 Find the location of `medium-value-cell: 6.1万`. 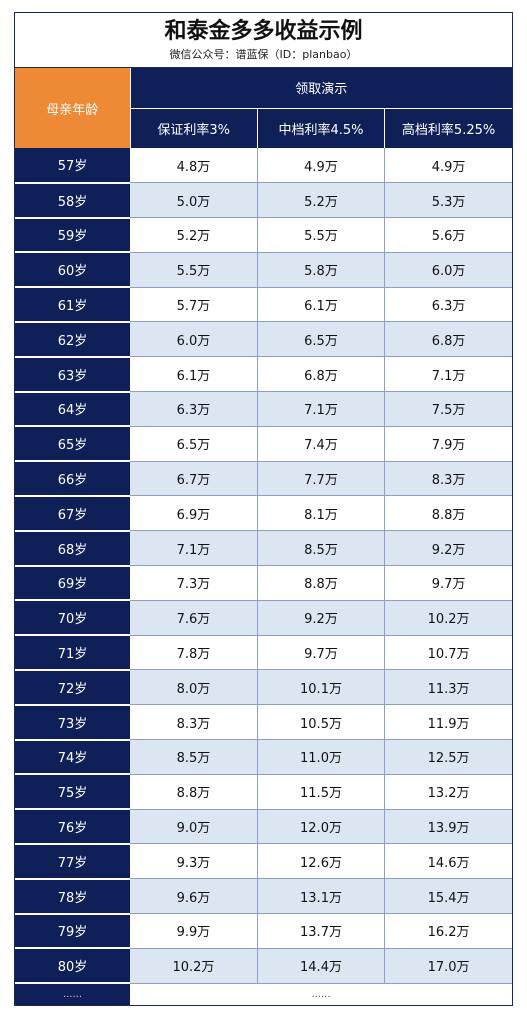

medium-value-cell: 6.1万 is located at coordinates (321, 305).